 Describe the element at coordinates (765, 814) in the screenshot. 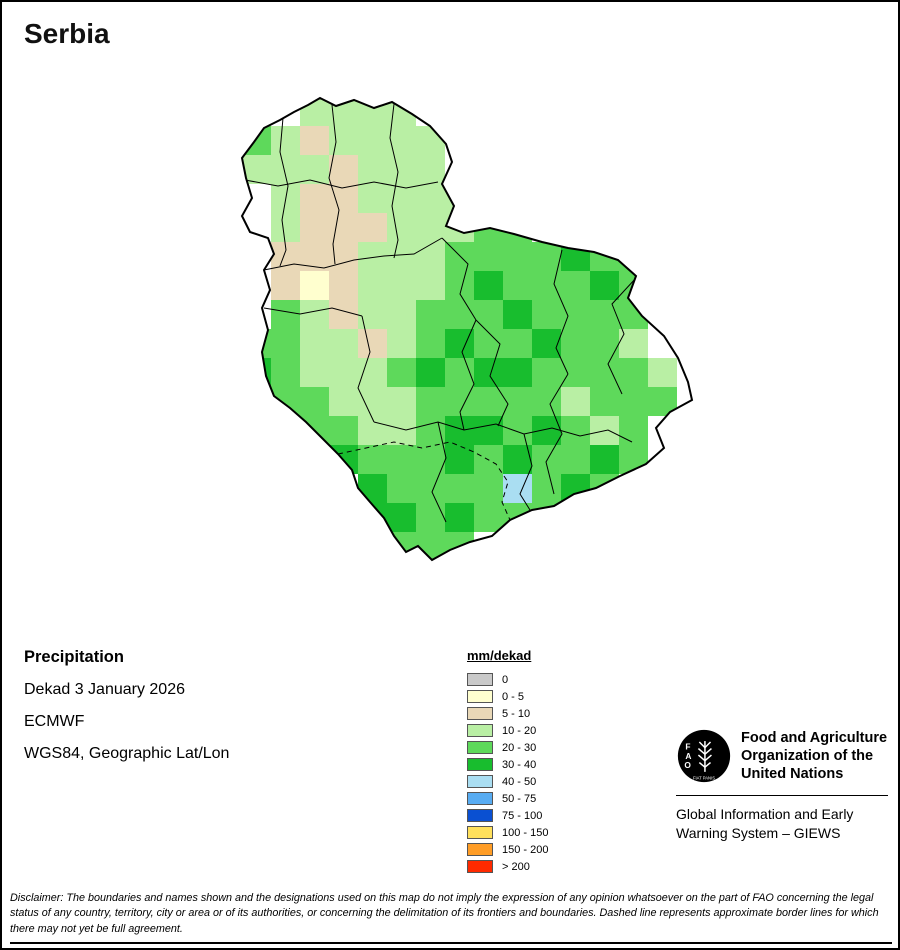

I see `giews-line: Global Information and Early` at that location.